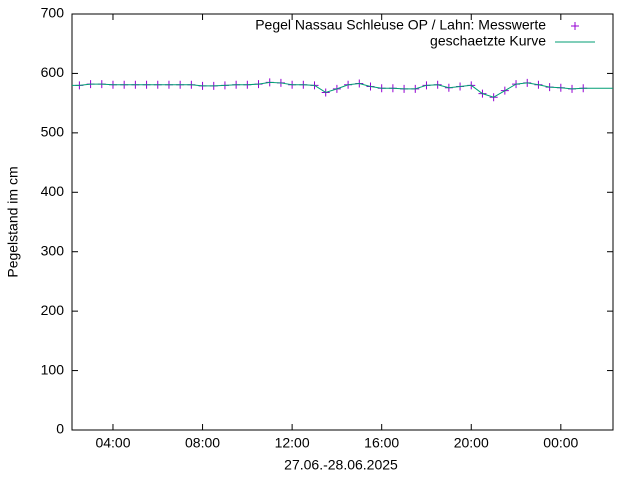 The width and height of the screenshot is (640, 480). Describe the element at coordinates (112, 443) in the screenshot. I see `x-tick-label: 04:00` at that location.